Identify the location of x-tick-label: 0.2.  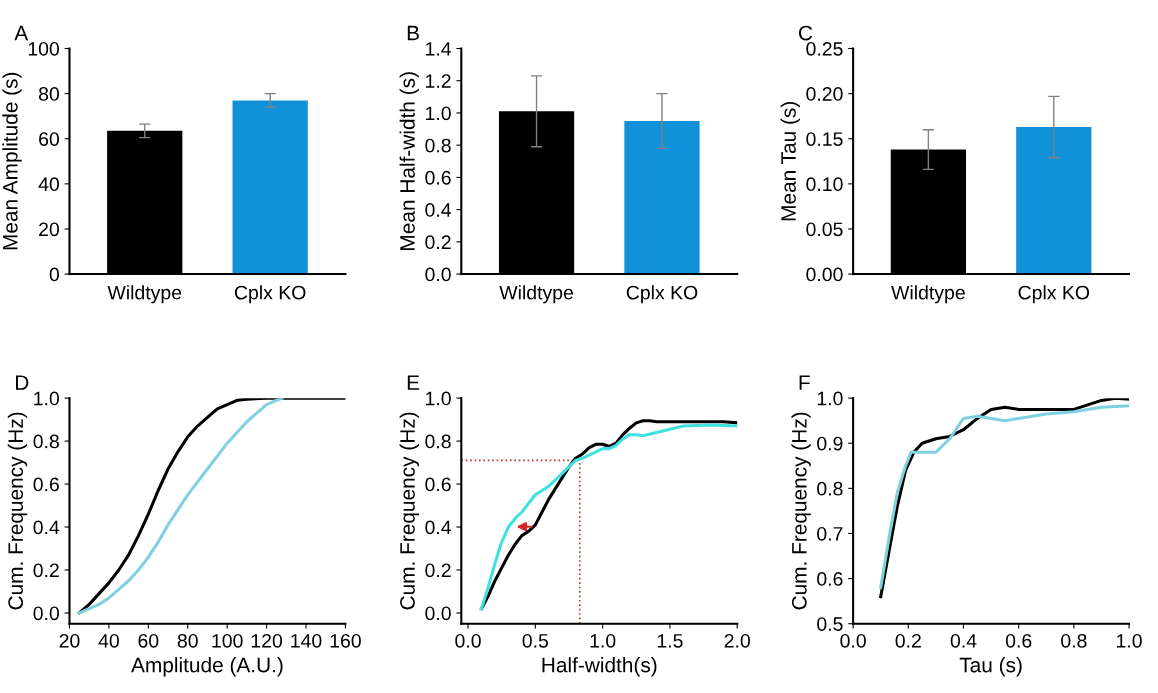
(908, 640).